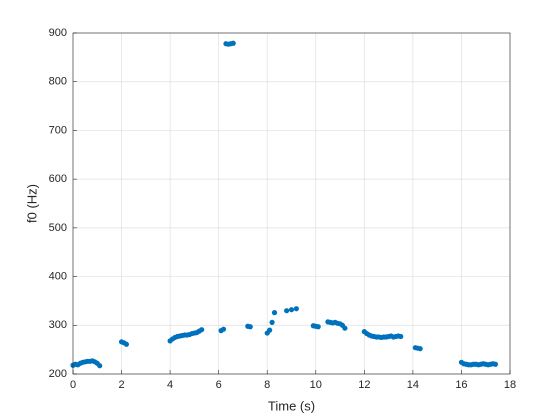 Image resolution: width=560 pixels, height=420 pixels. Describe the element at coordinates (219, 385) in the screenshot. I see `x-tick-label: 6` at that location.